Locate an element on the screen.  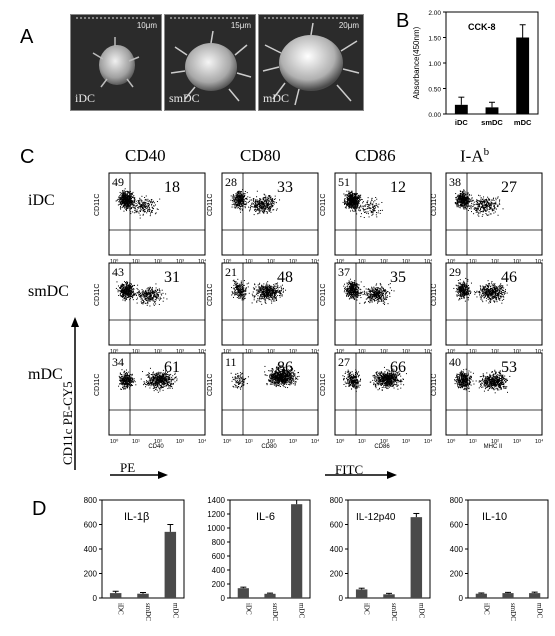
flow-label-pe: PE is located at coordinates (128, 467).